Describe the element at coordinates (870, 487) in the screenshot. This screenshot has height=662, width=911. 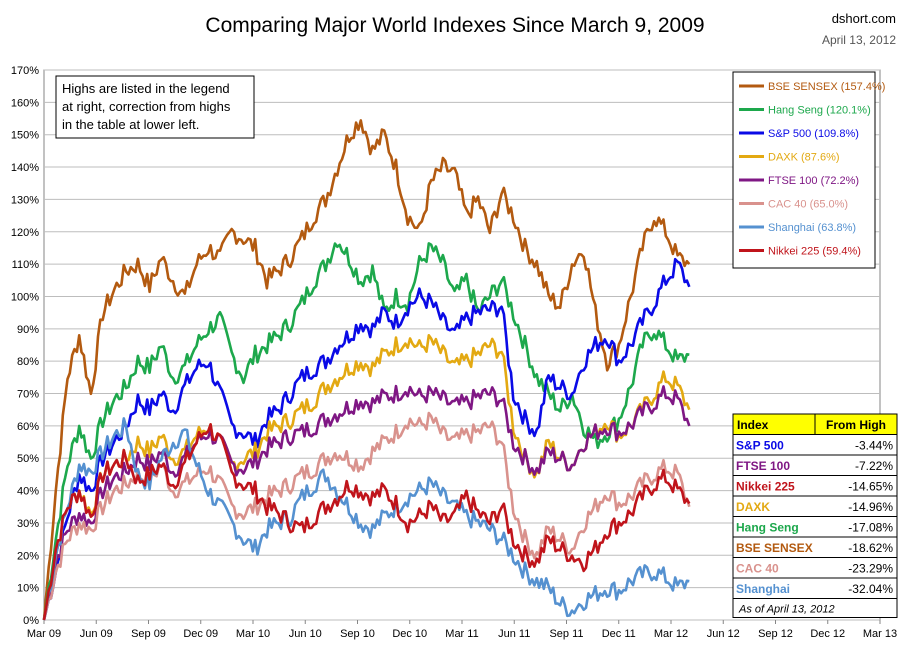
I see `table-cell-value: -14.65%` at that location.